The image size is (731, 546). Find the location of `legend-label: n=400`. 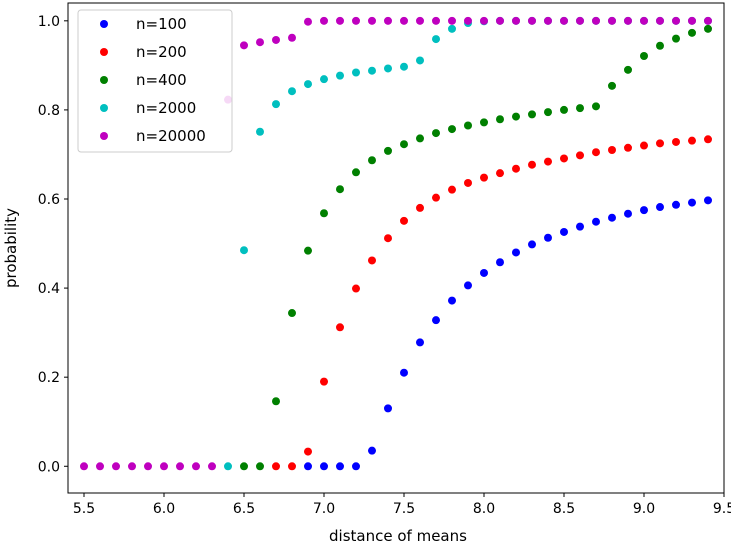

legend-label: n=400 is located at coordinates (161, 80).